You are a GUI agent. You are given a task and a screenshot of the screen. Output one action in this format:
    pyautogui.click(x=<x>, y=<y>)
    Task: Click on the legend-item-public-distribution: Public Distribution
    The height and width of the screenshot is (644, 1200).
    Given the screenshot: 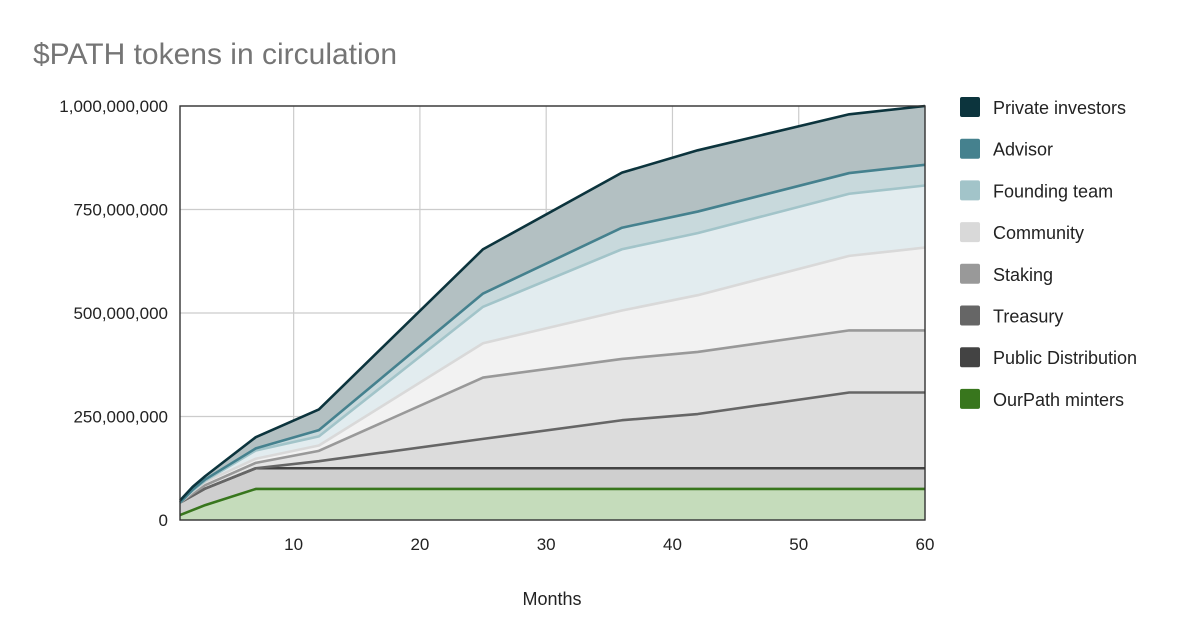 What is the action you would take?
    pyautogui.click(x=1048, y=357)
    